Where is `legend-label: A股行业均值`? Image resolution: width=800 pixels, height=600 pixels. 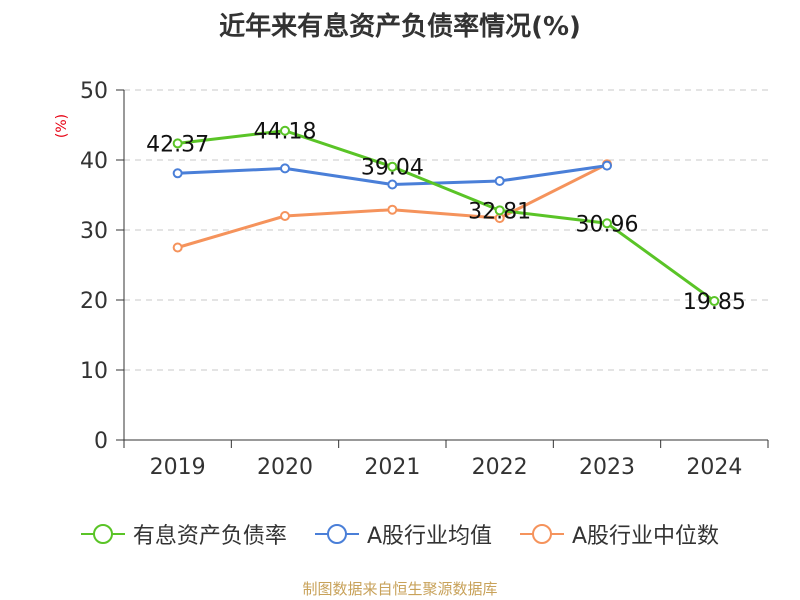 legend-label: A股行业均值 is located at coordinates (429, 536).